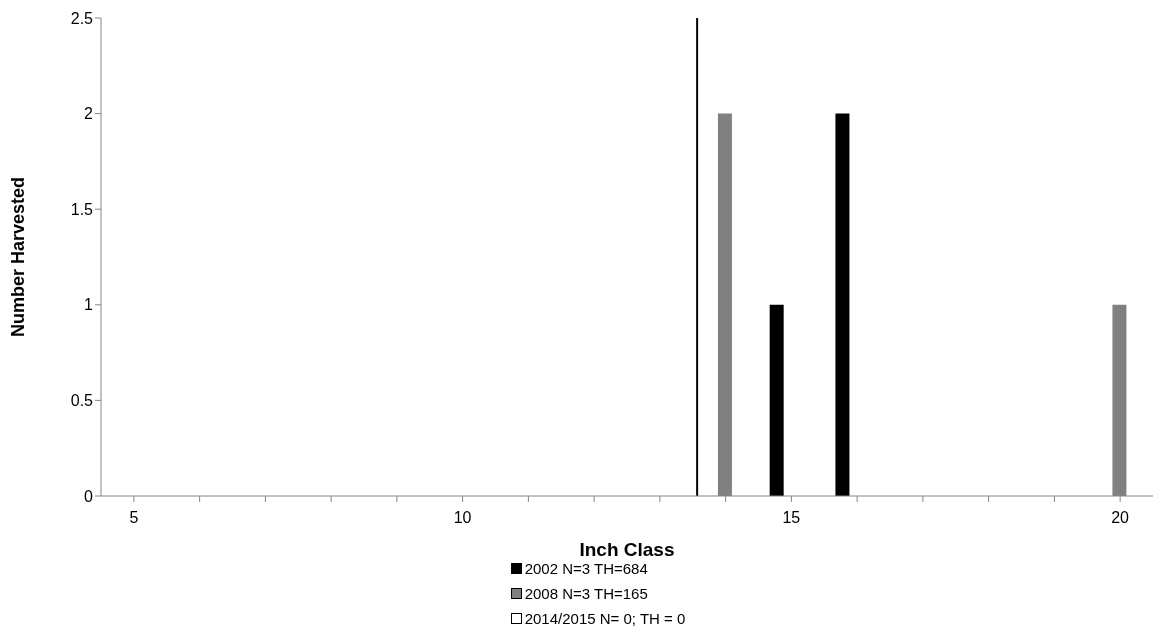 The height and width of the screenshot is (639, 1161). What do you see at coordinates (1120, 518) in the screenshot?
I see `x-tick-label: 20` at bounding box center [1120, 518].